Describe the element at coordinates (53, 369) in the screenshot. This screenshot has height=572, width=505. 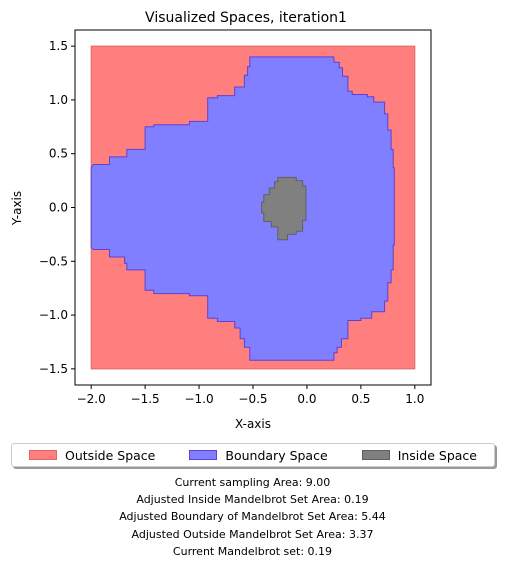
I see `y-tick-label: −1.5` at that location.